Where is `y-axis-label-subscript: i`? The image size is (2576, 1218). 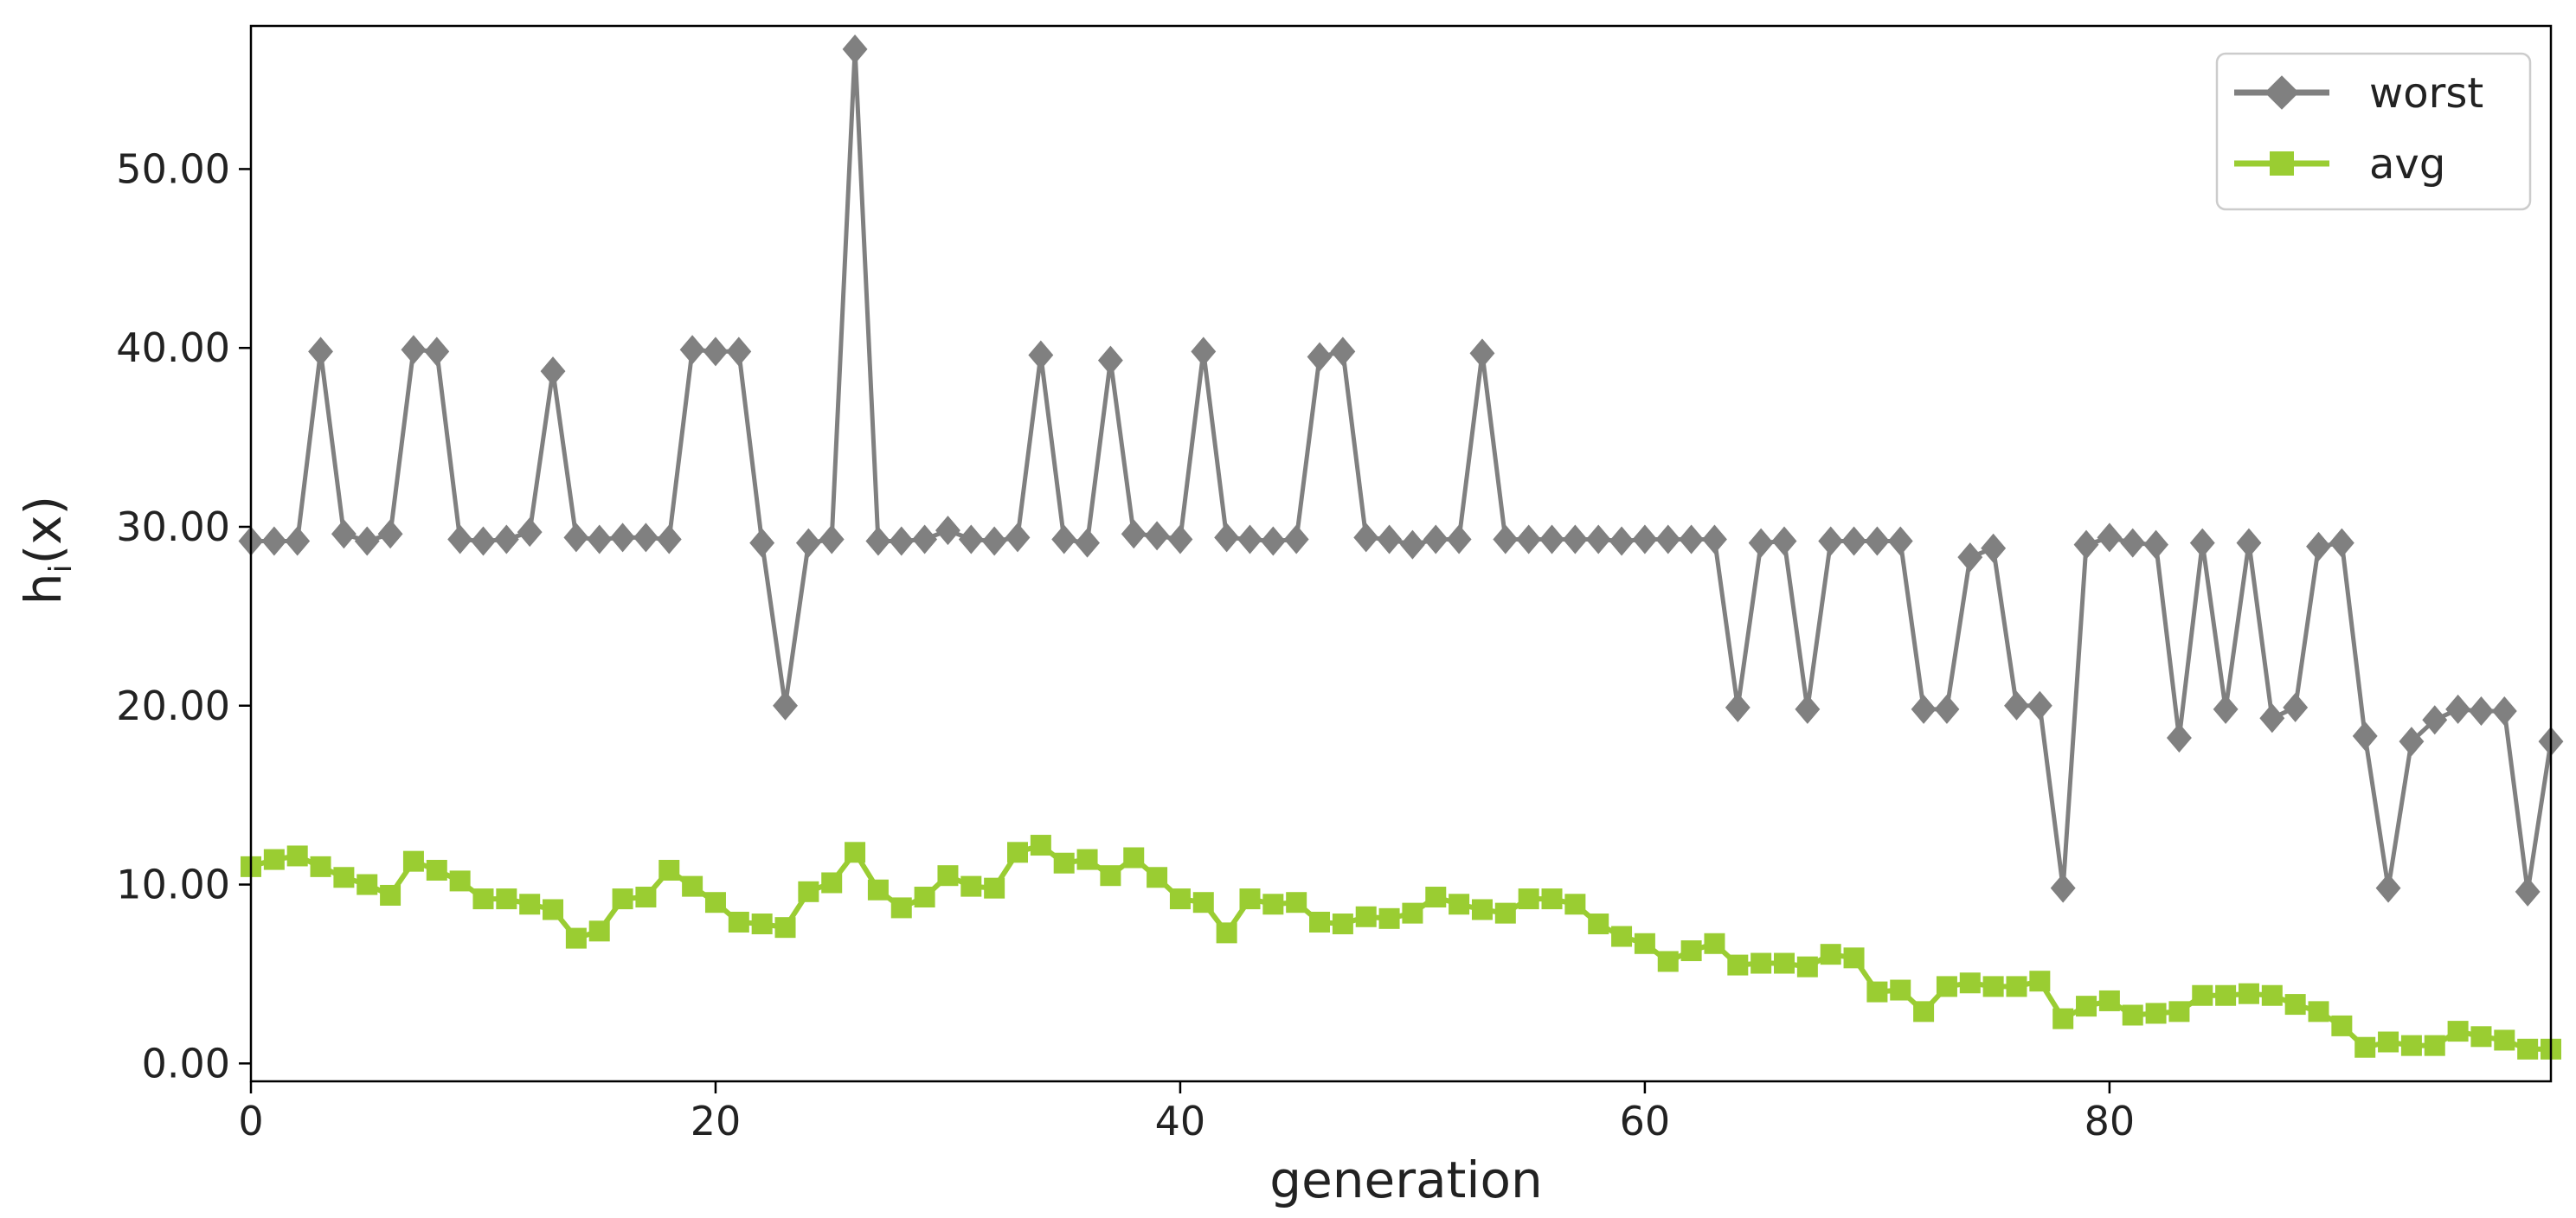 y-axis-label-subscript: i is located at coordinates (61, 568).